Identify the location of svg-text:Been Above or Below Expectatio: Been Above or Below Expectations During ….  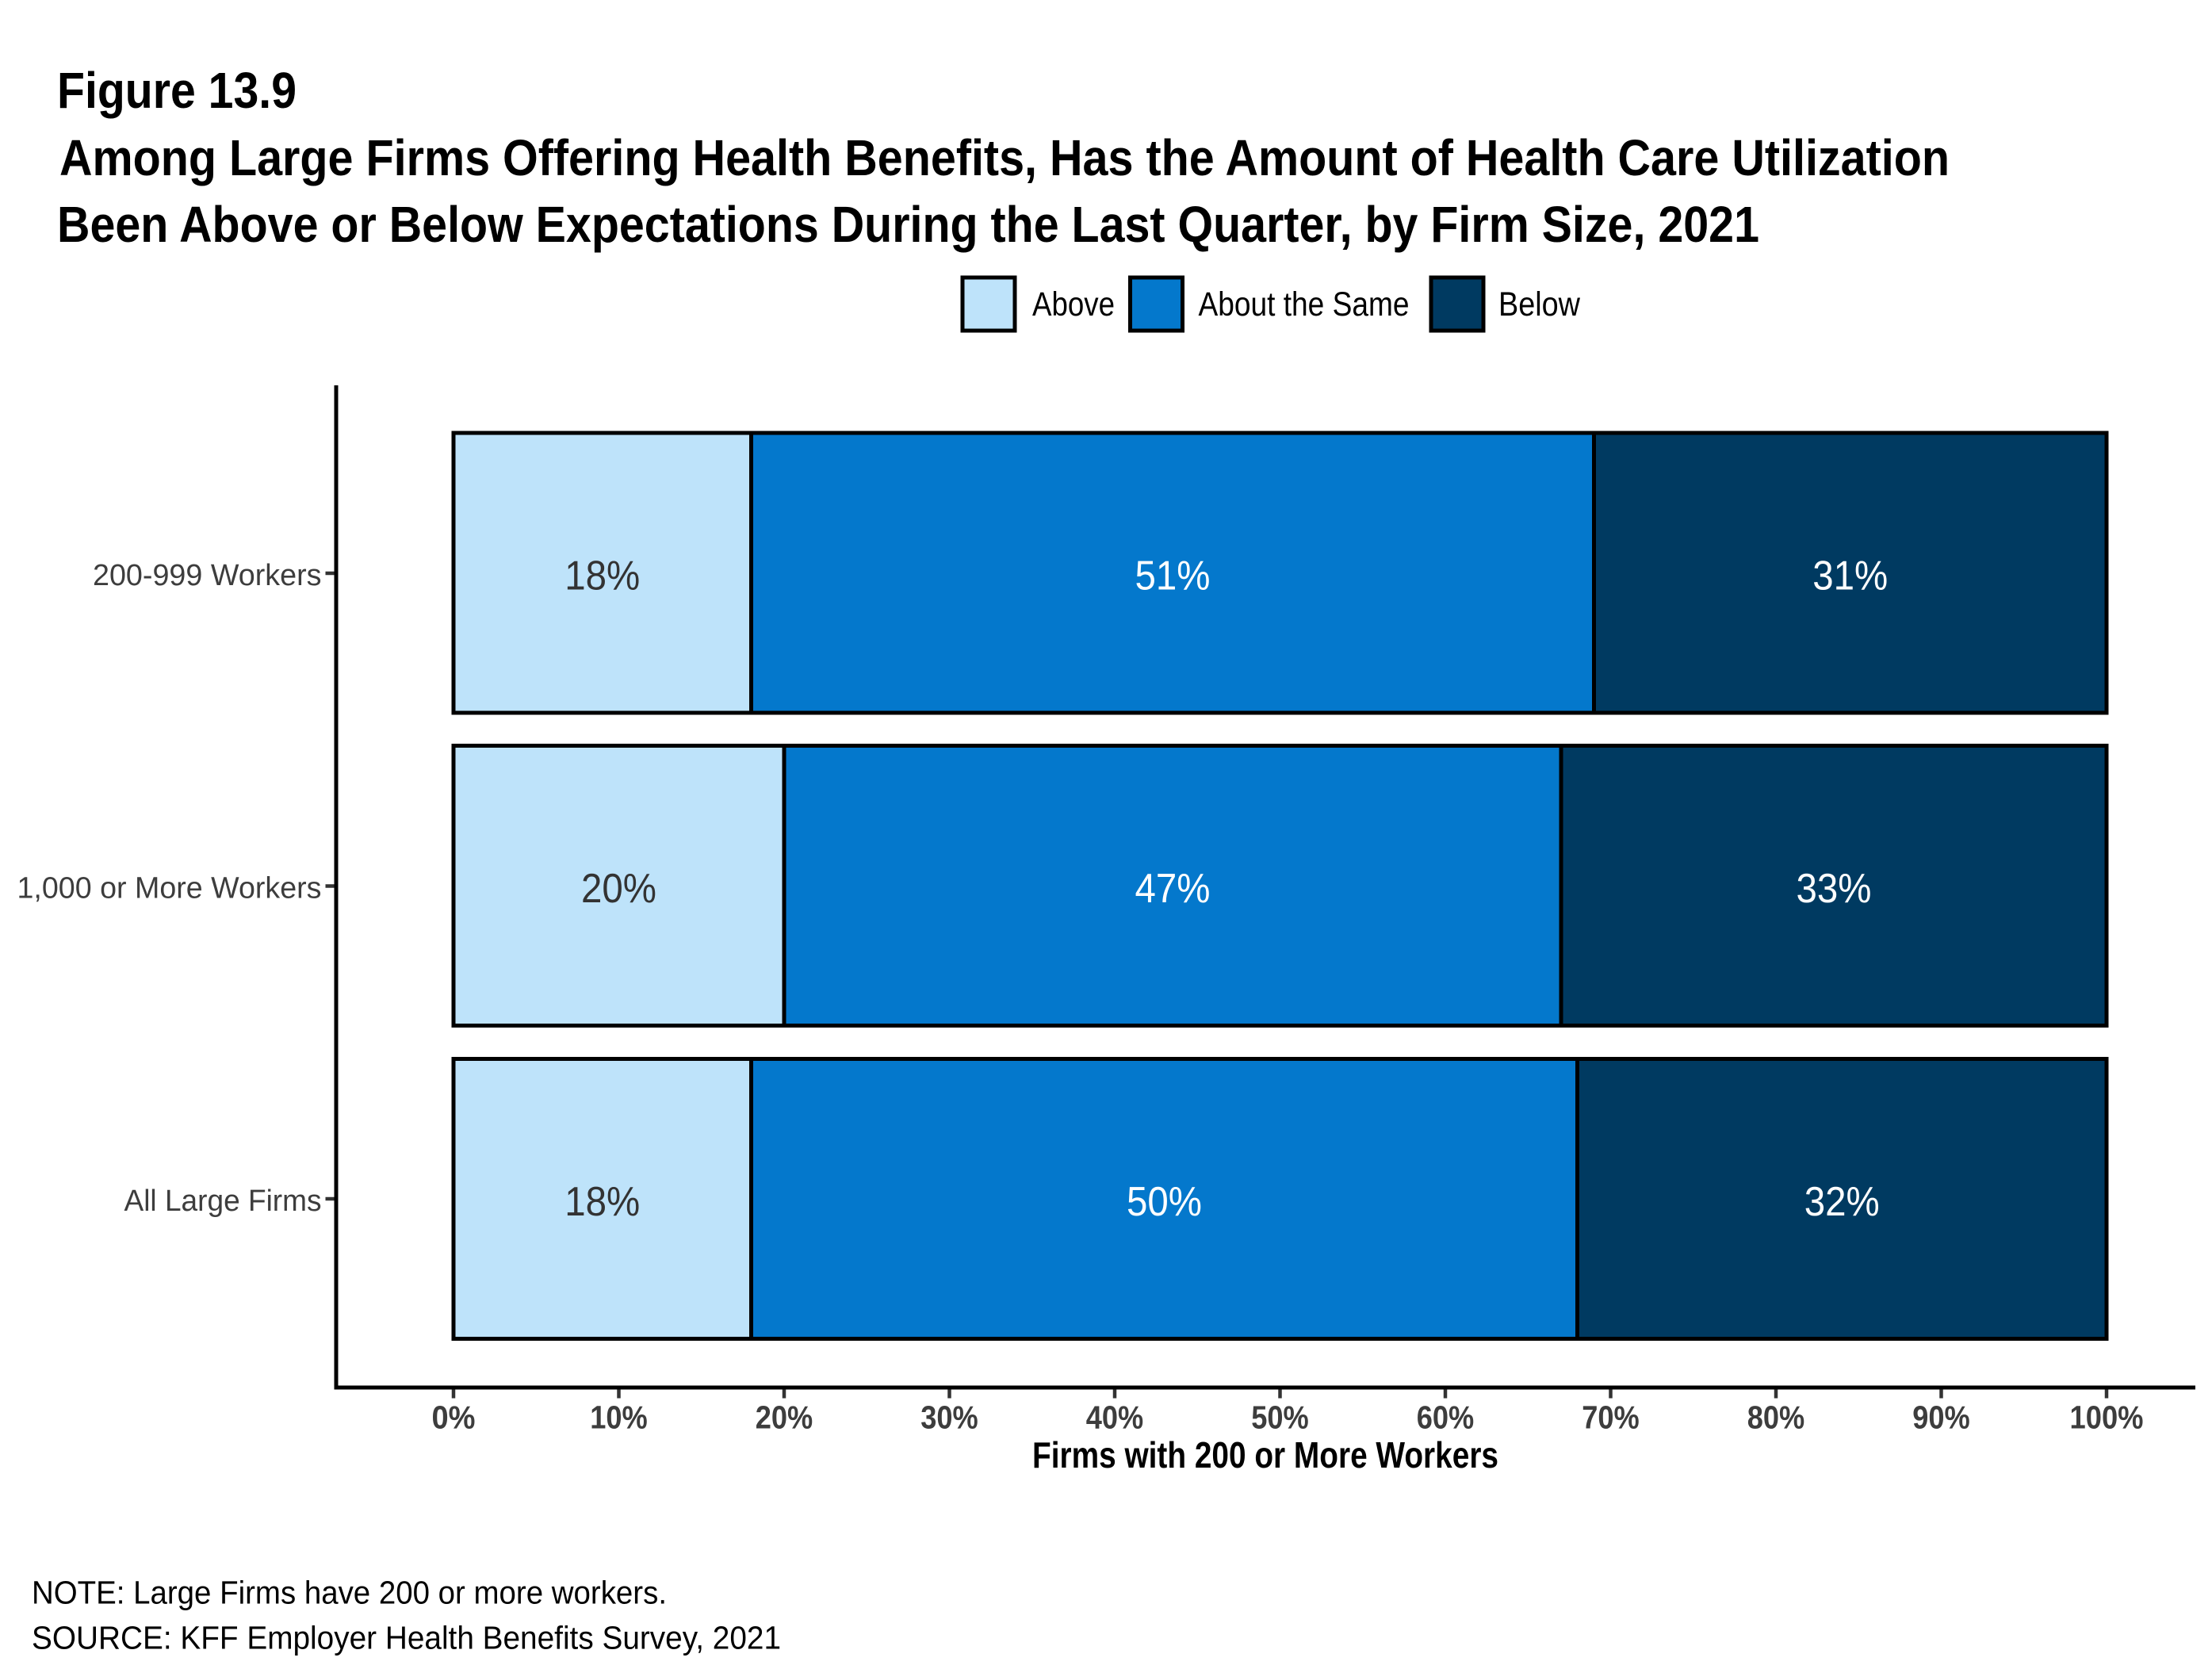
(908, 225).